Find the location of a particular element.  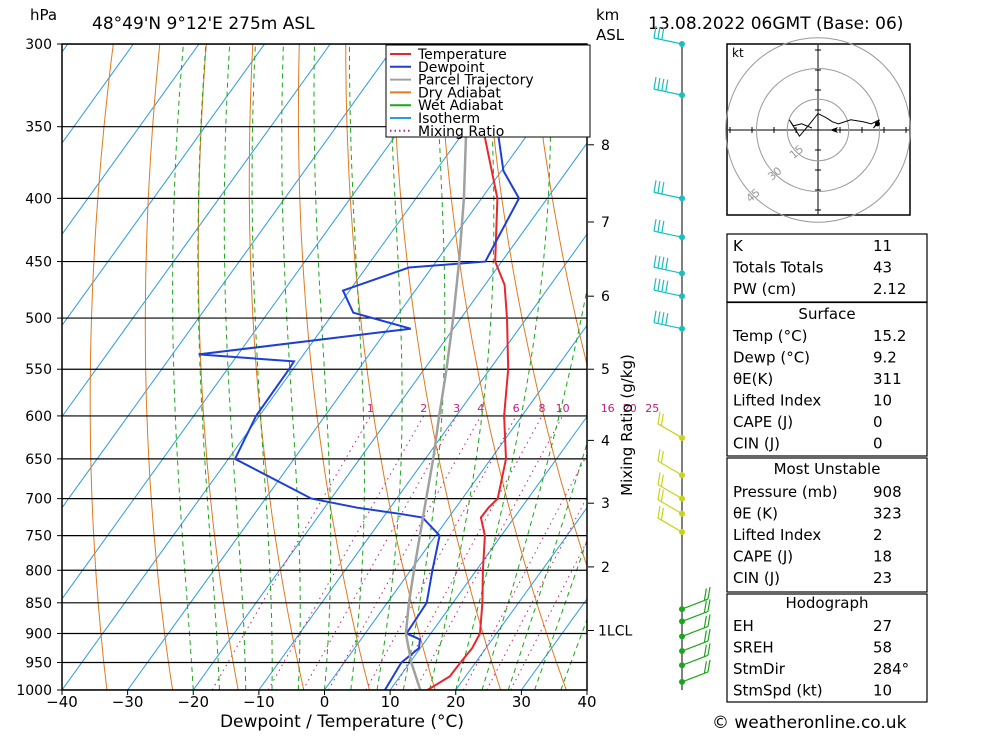

indices-section-title: Most Unstable is located at coordinates (827, 469).